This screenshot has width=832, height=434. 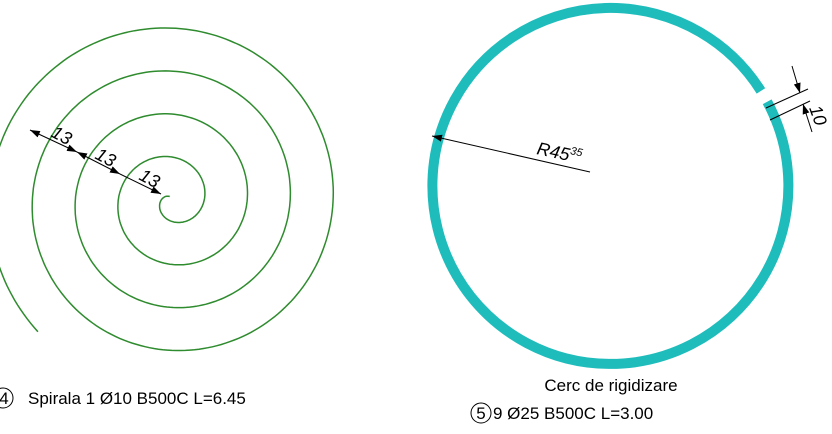 What do you see at coordinates (573, 413) in the screenshot?
I see `ring-caption: 9 Ø25 B500C L=3.00` at bounding box center [573, 413].